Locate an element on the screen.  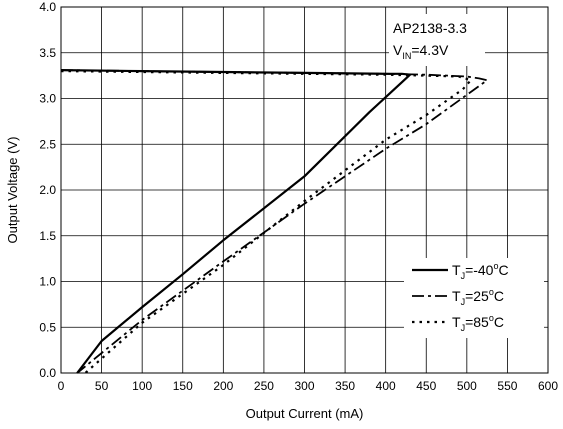
x-tick-label: 200 is located at coordinates (223, 386).